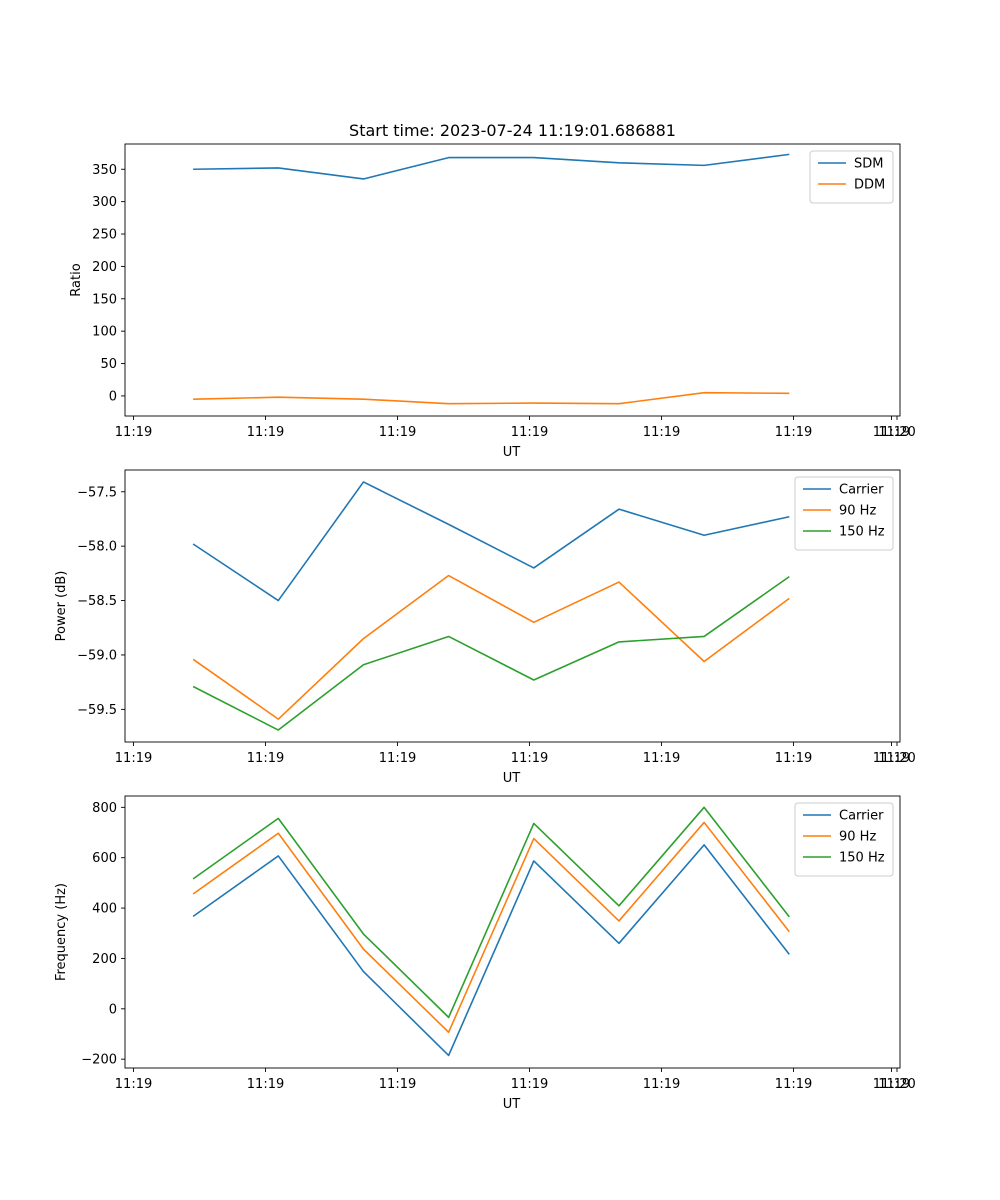  I want to click on chart-2-y-tick-label: −58.5, so click(97, 601).